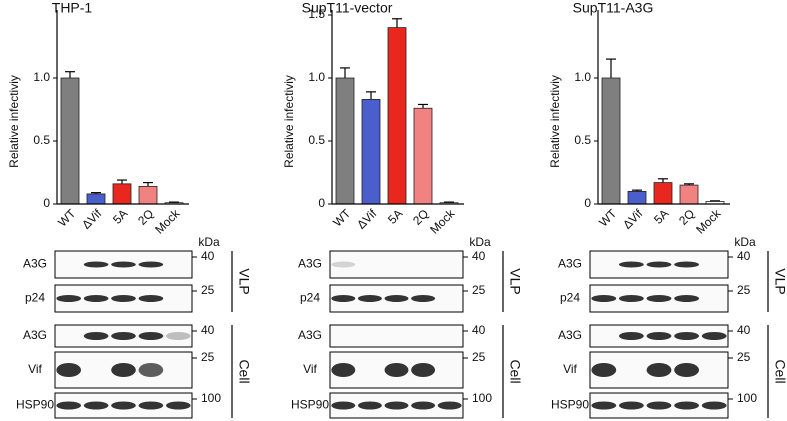  I want to click on kda-label: kDa, so click(745, 242).